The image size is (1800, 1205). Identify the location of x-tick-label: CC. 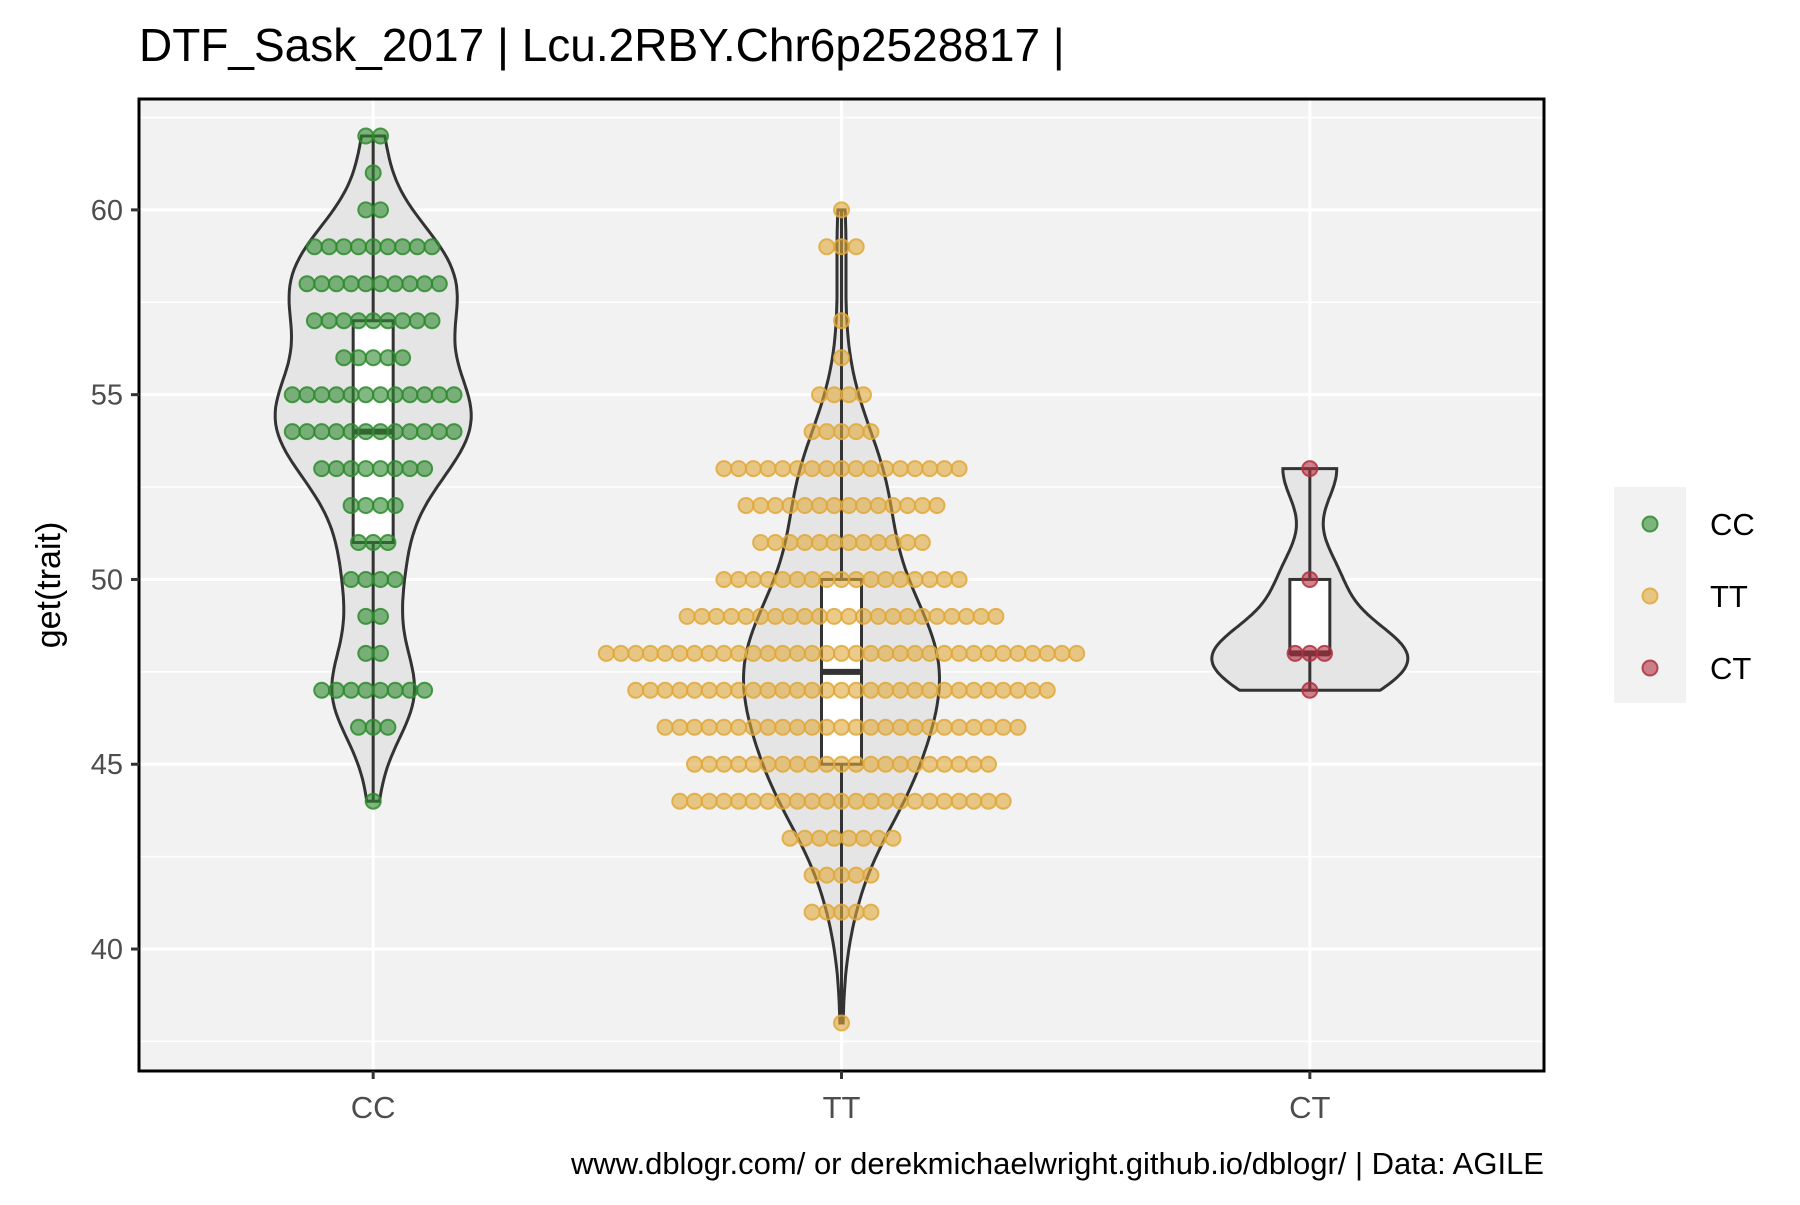
(373, 1107).